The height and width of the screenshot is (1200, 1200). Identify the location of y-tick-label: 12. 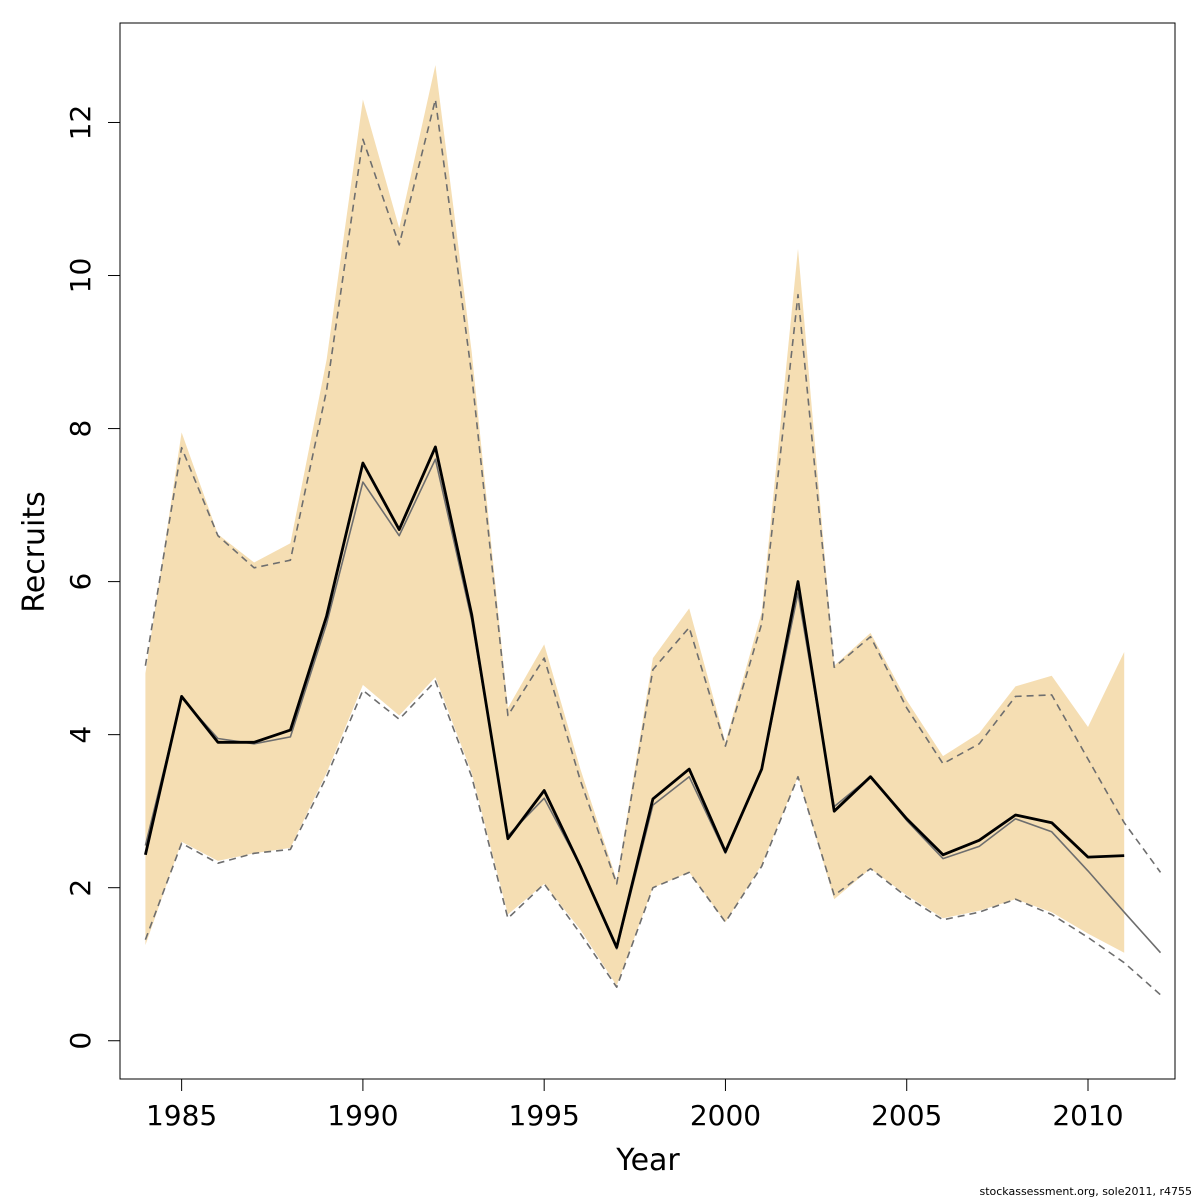
(80, 123).